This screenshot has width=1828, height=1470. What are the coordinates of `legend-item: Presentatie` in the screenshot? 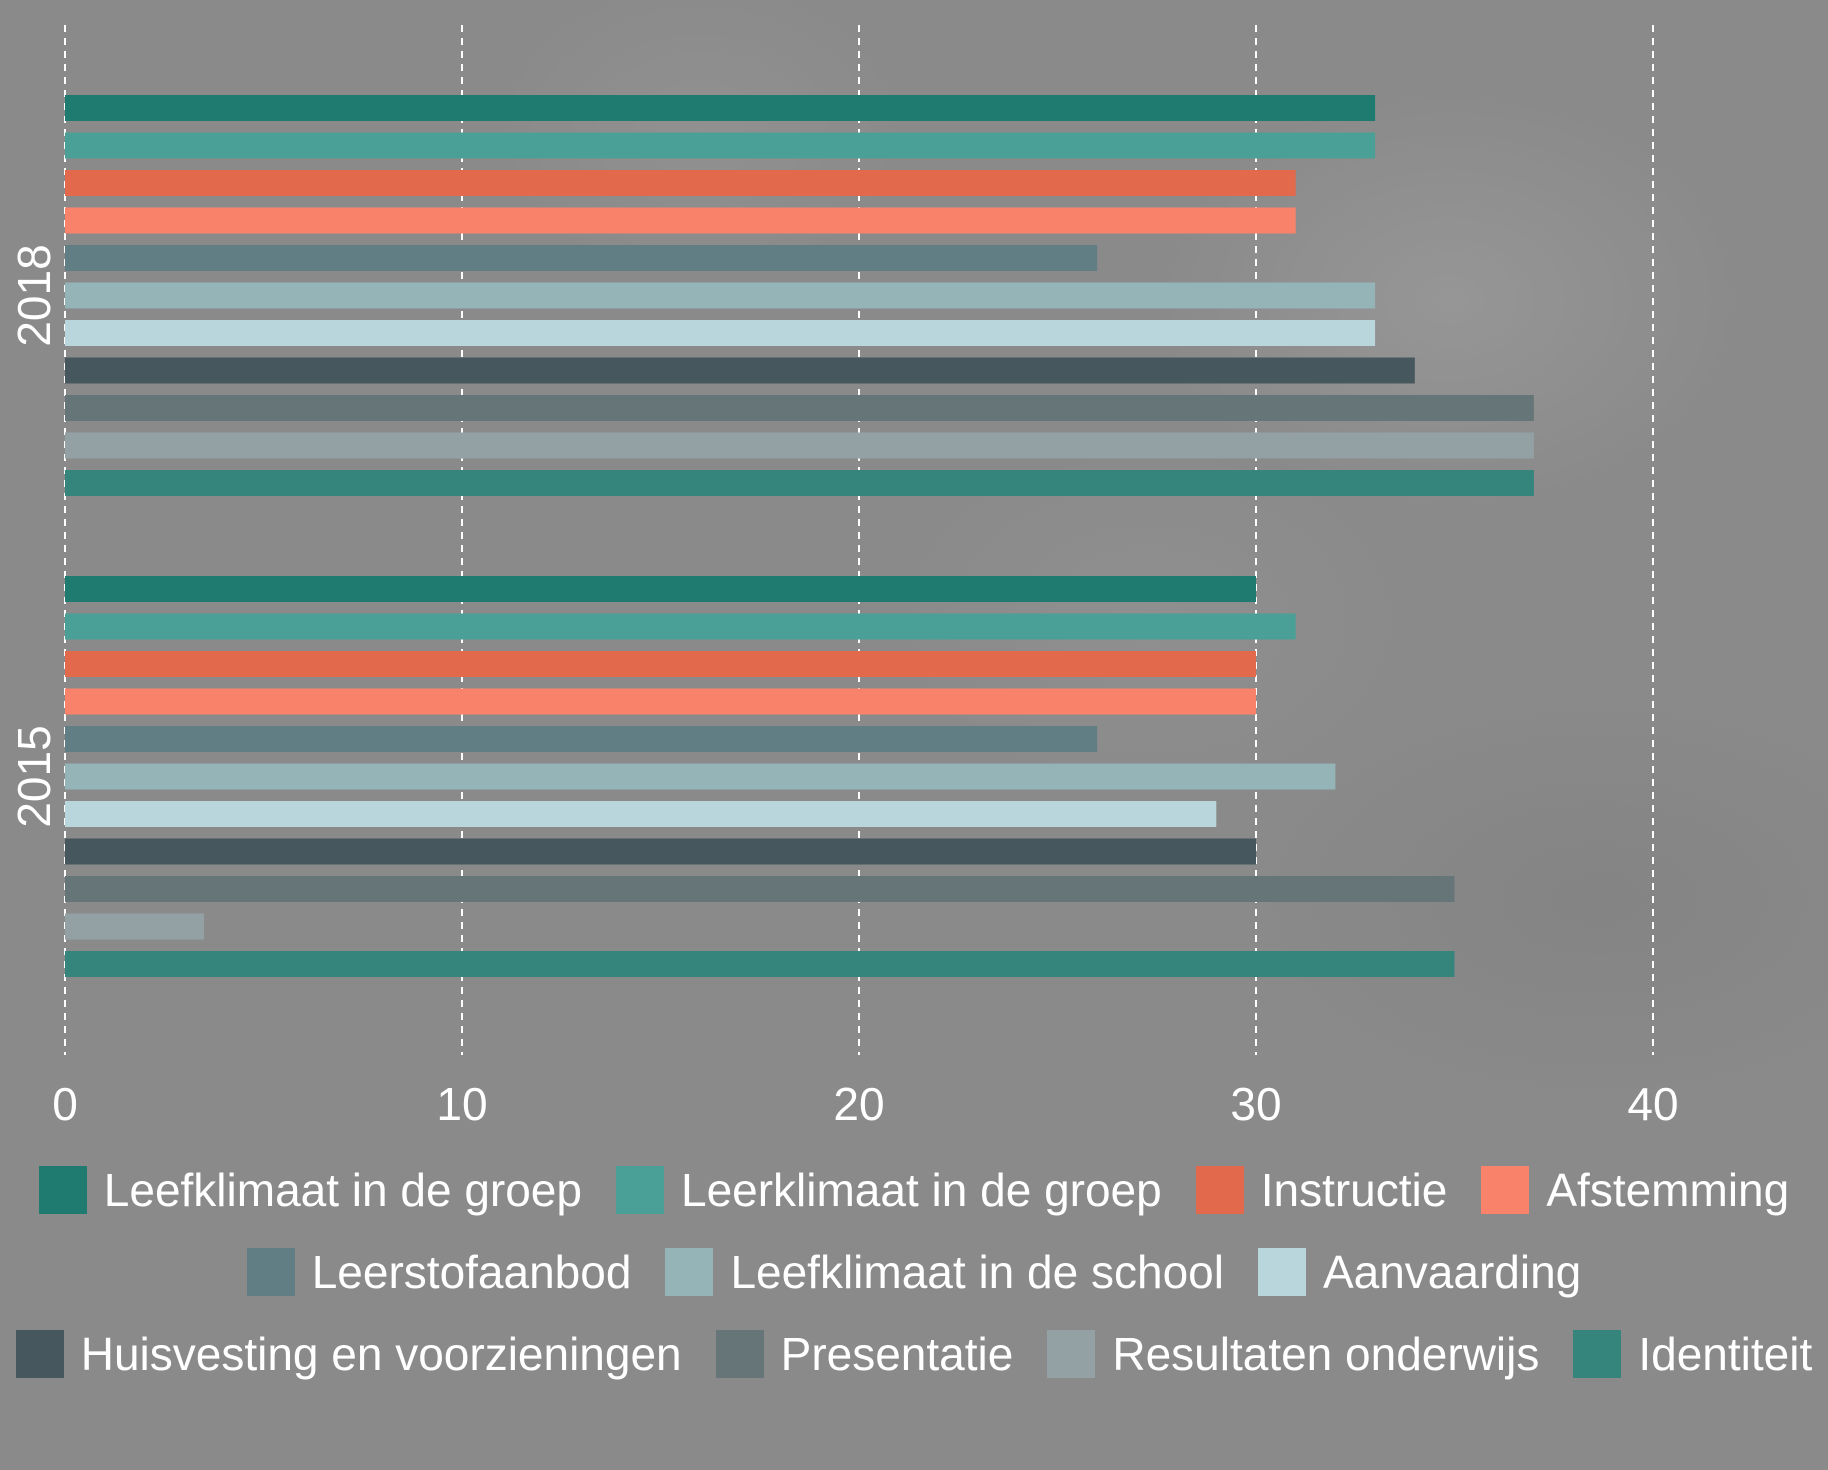 It's located at (864, 1354).